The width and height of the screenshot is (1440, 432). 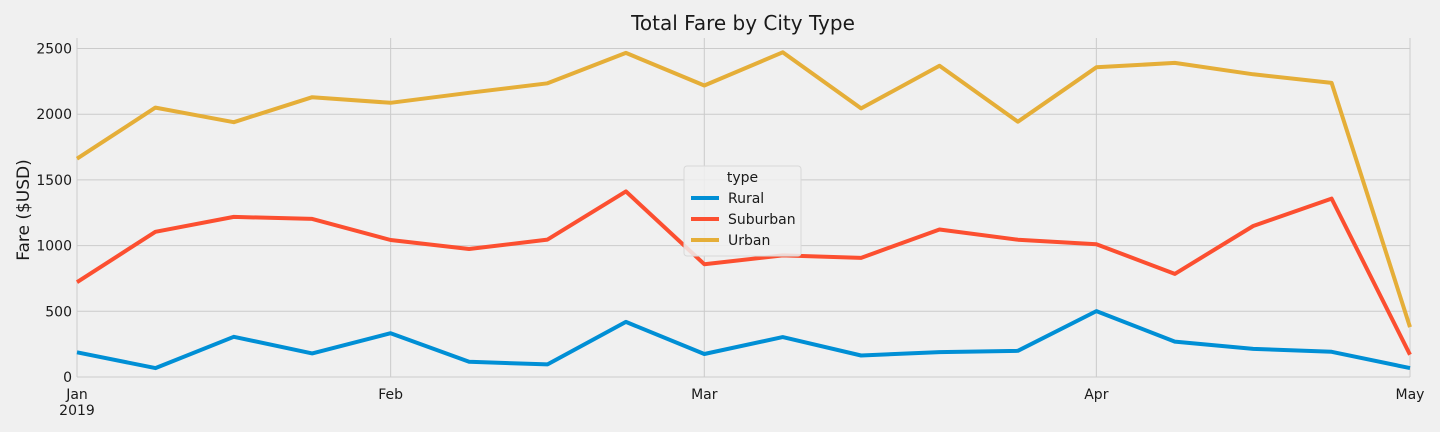 I want to click on x-tick-label: May, so click(x=1410, y=395).